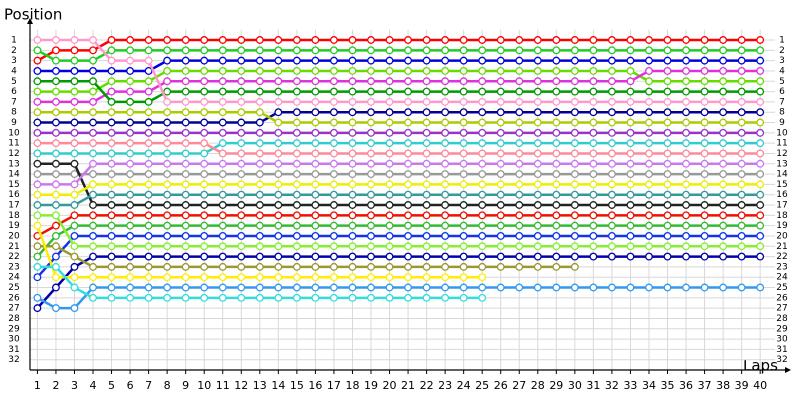 The image size is (800, 400). I want to click on x-tick-label: 3, so click(74, 385).